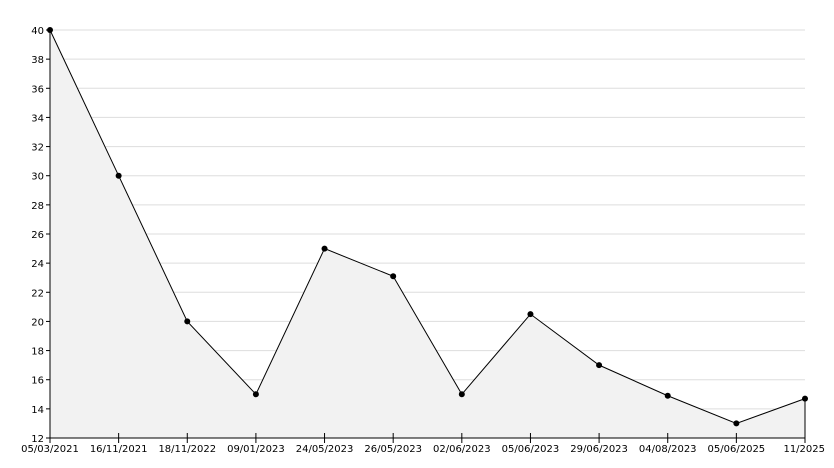  Describe the element at coordinates (531, 449) in the screenshot. I see `x-tick-label: 05/06/2023` at that location.